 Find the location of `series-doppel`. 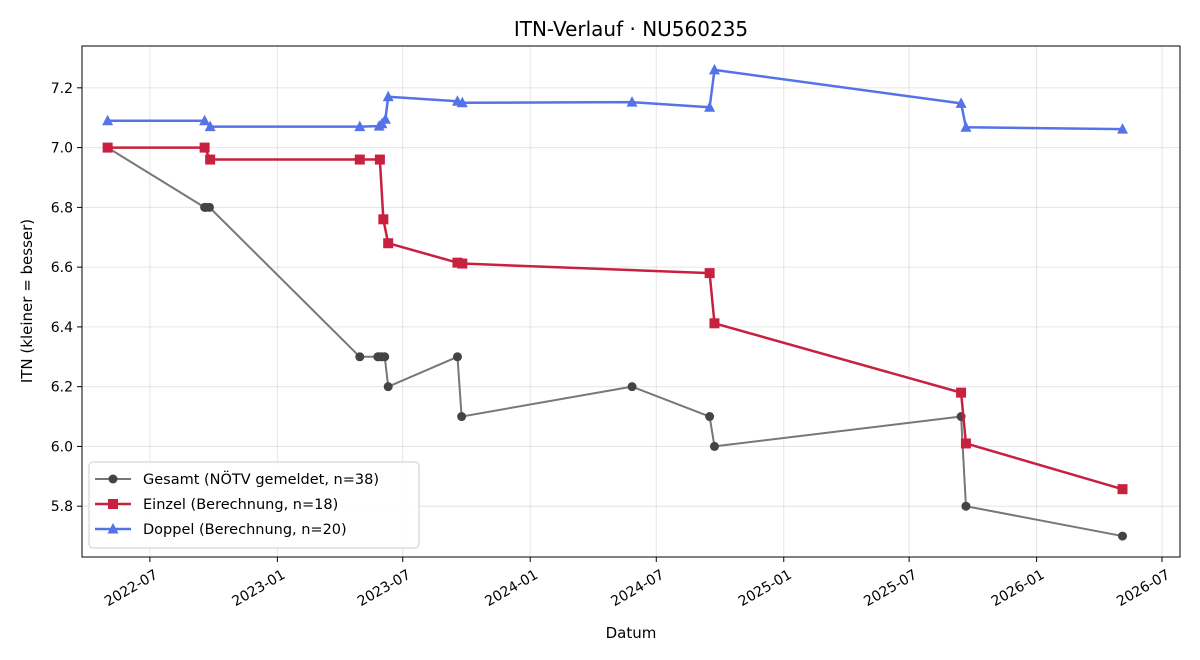

series-doppel is located at coordinates (615, 98).